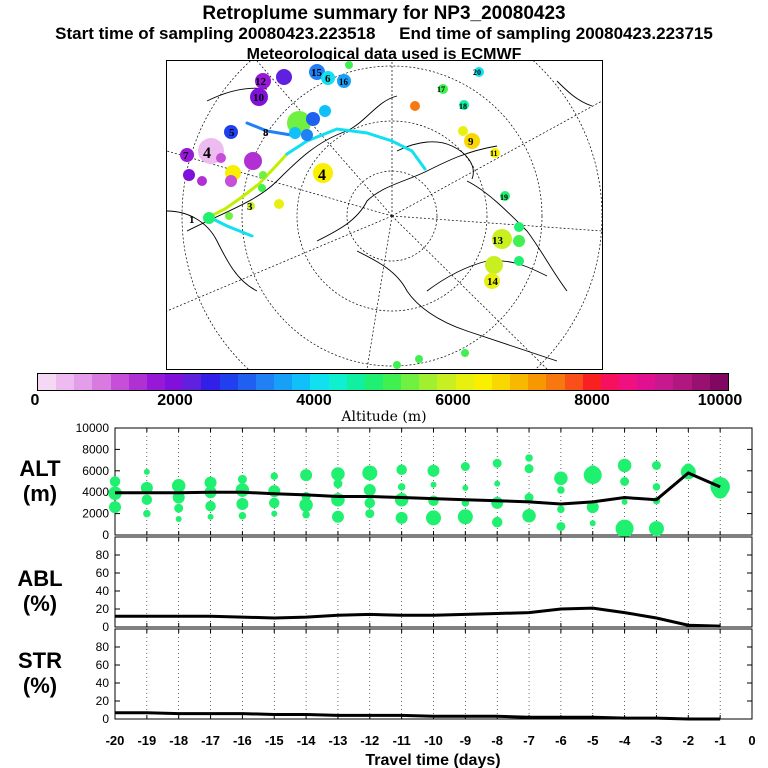  What do you see at coordinates (433, 740) in the screenshot?
I see `xtick-label: -10` at bounding box center [433, 740].